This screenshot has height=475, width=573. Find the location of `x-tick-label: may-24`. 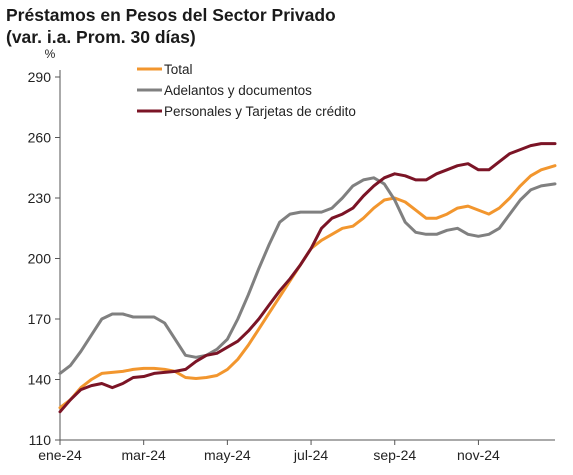

x-tick-label: may-24 is located at coordinates (227, 455).